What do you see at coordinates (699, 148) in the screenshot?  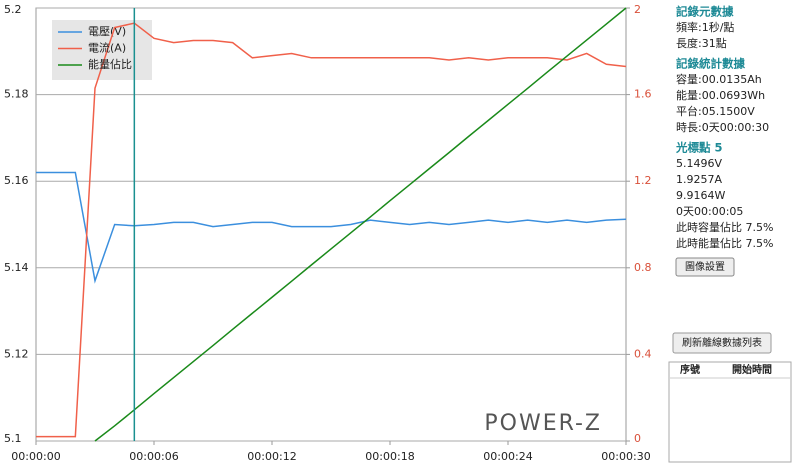 I see `panel-heading: 光標點 5` at bounding box center [699, 148].